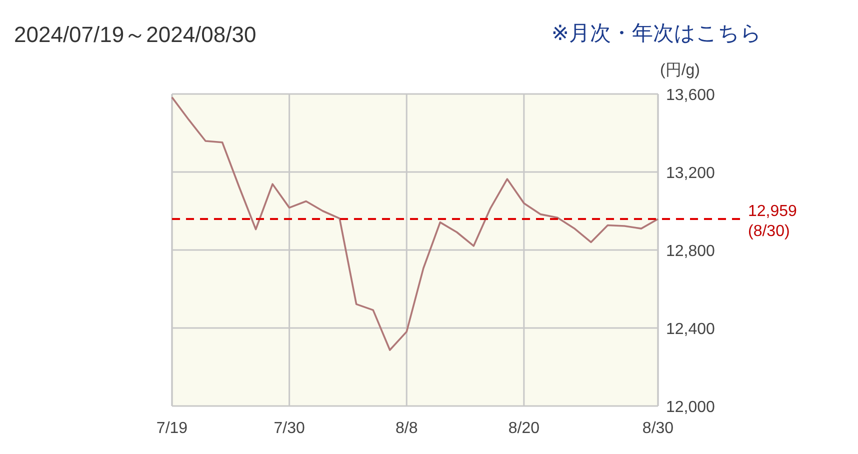  What do you see at coordinates (691, 407) in the screenshot?
I see `y-tick-label: 12,000` at bounding box center [691, 407].